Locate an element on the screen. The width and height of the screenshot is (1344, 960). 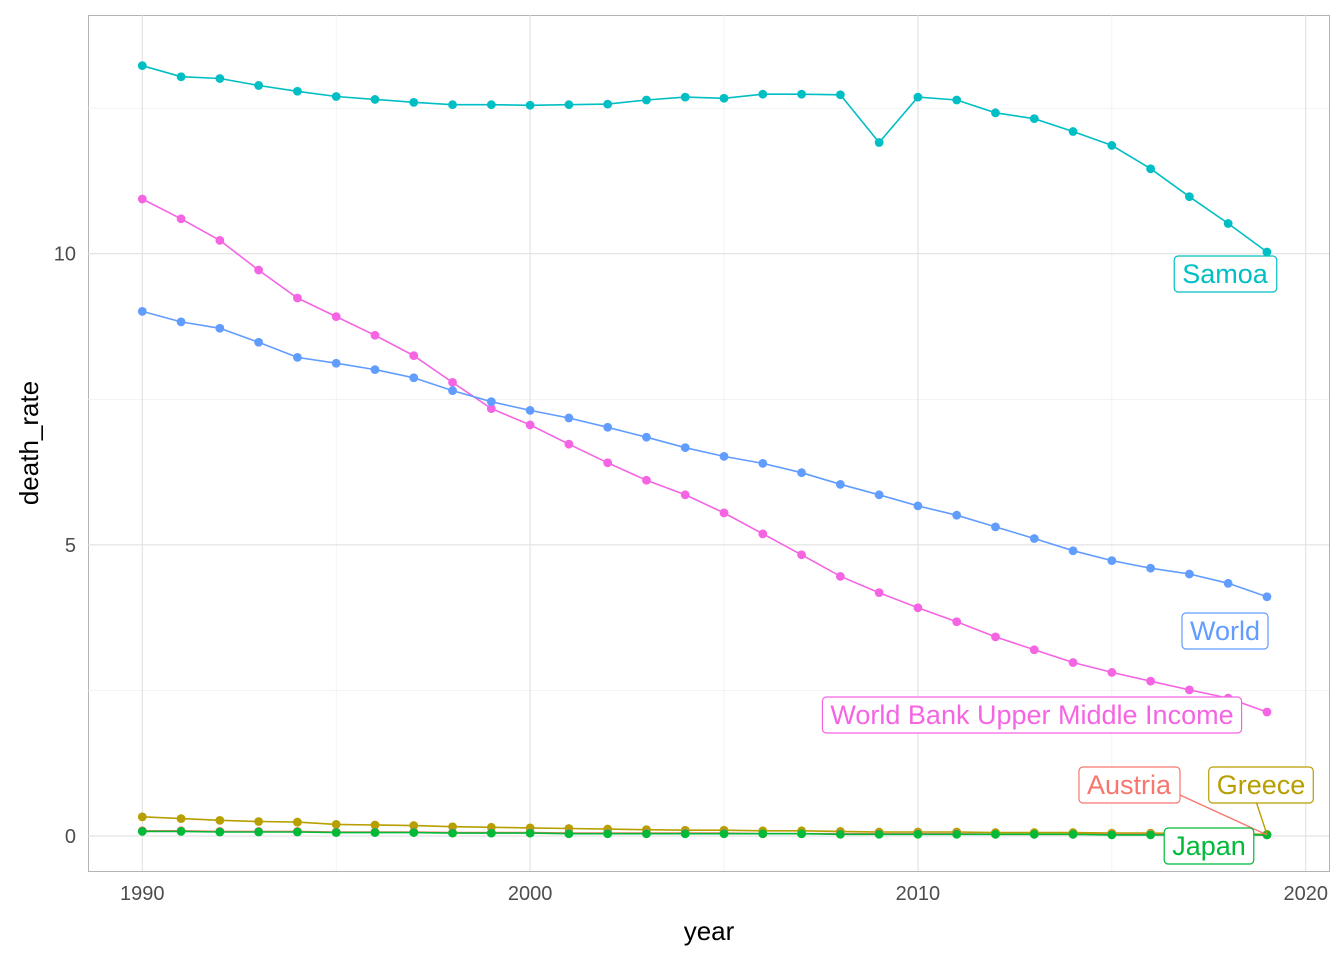
x-tick-label: 2020 is located at coordinates (1305, 894).